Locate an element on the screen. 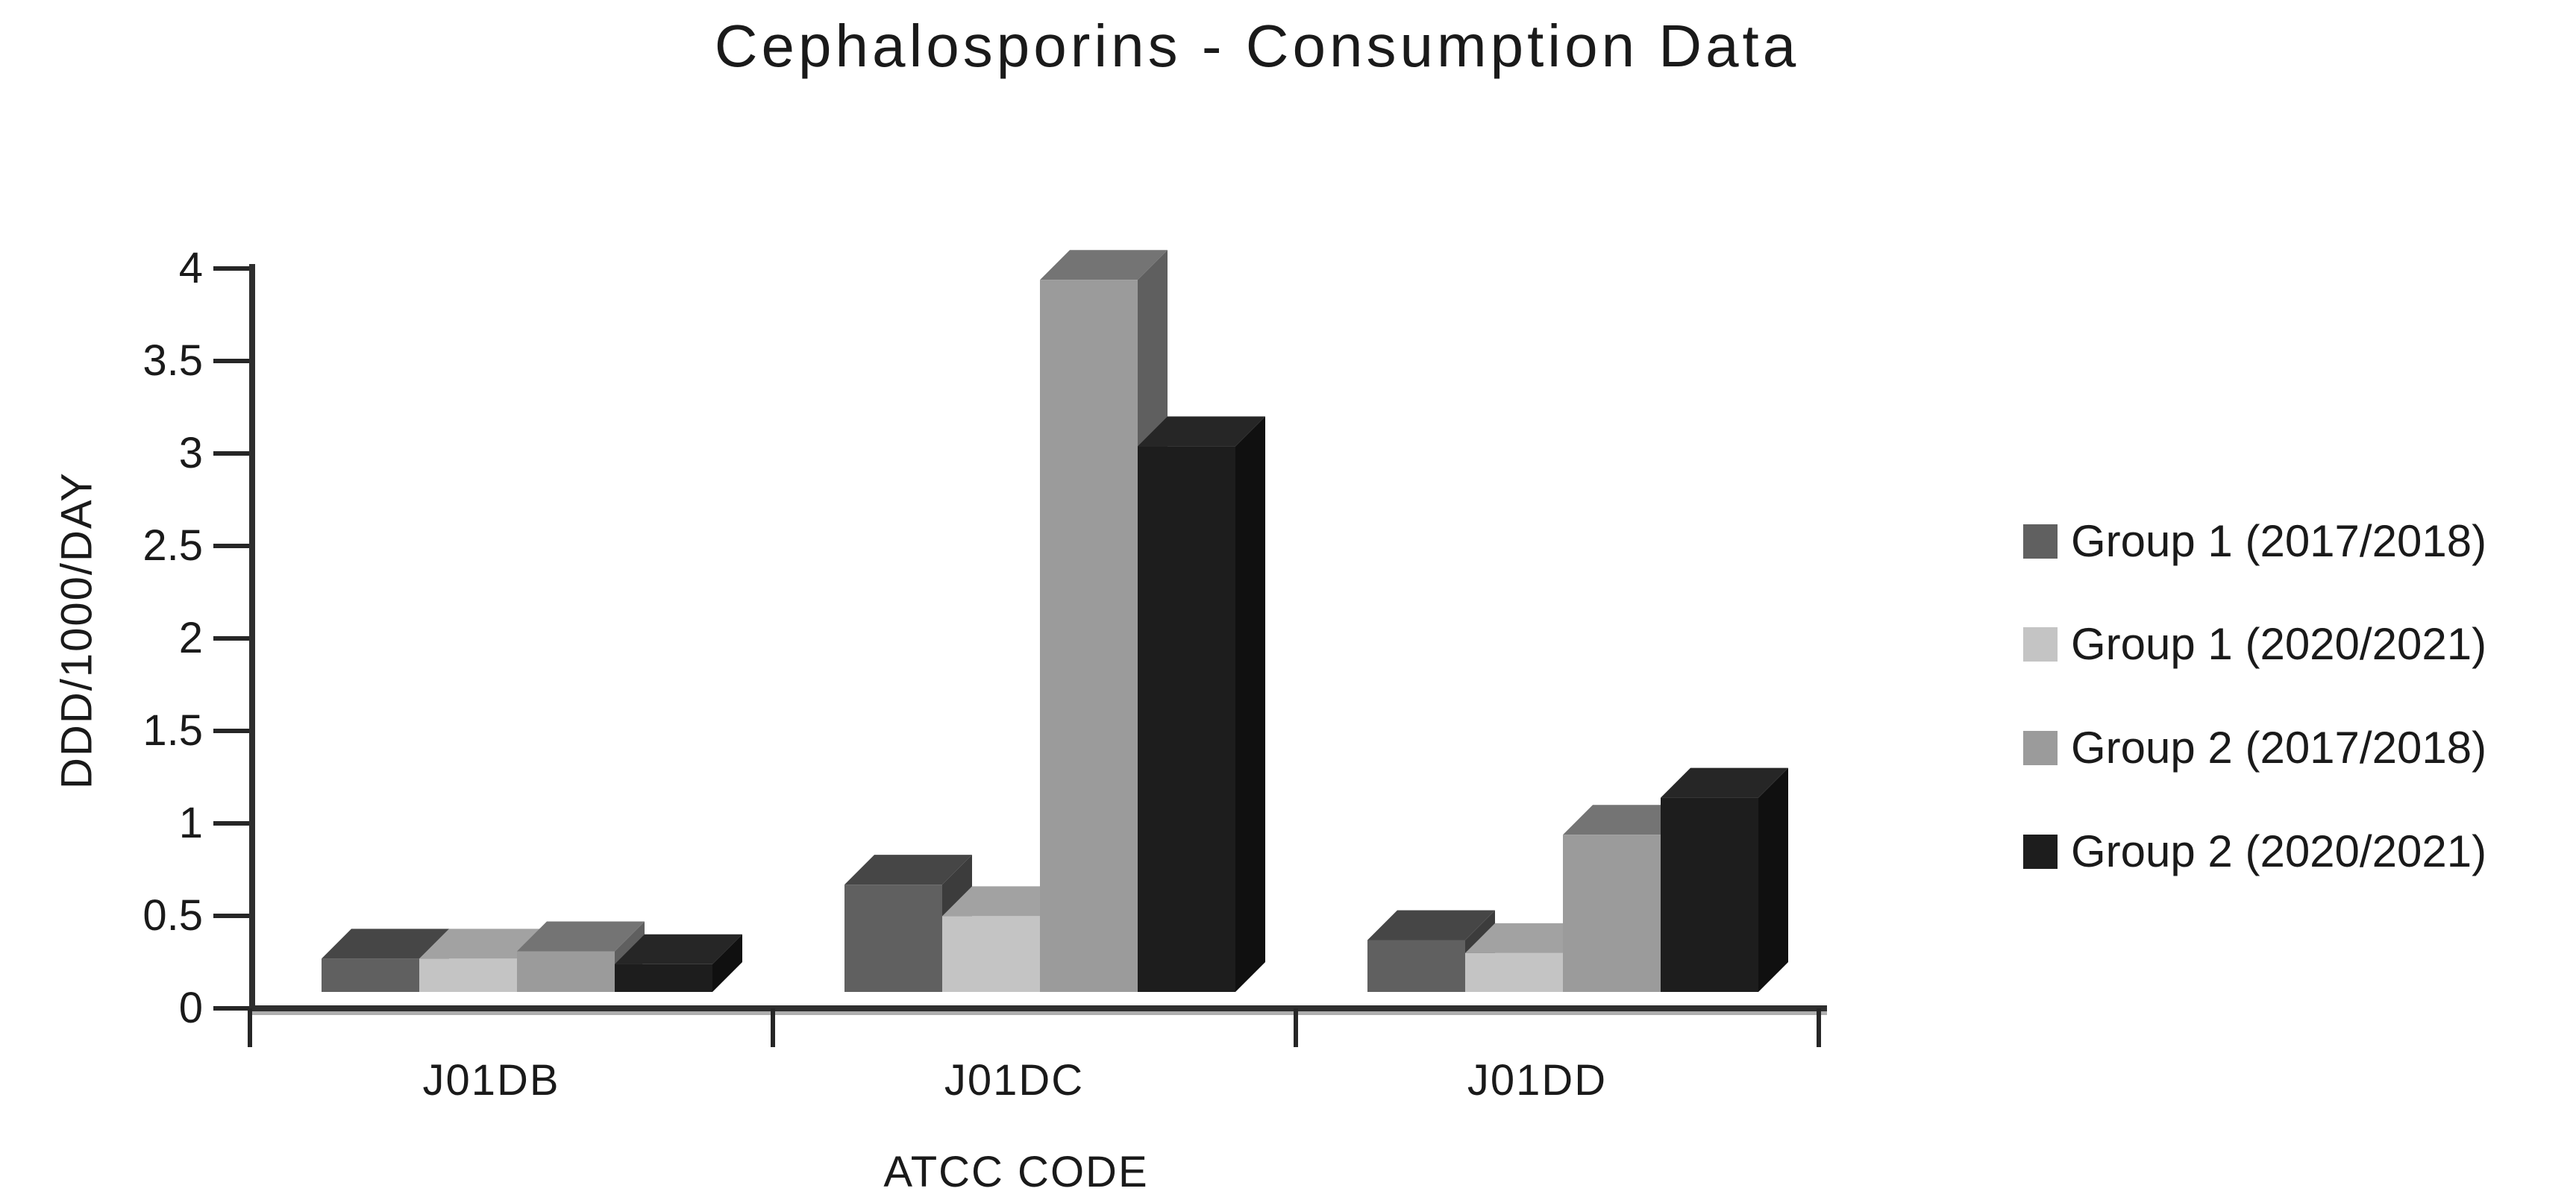 This screenshot has width=2576, height=1203. bar-J01DB-s2 is located at coordinates (483, 960).